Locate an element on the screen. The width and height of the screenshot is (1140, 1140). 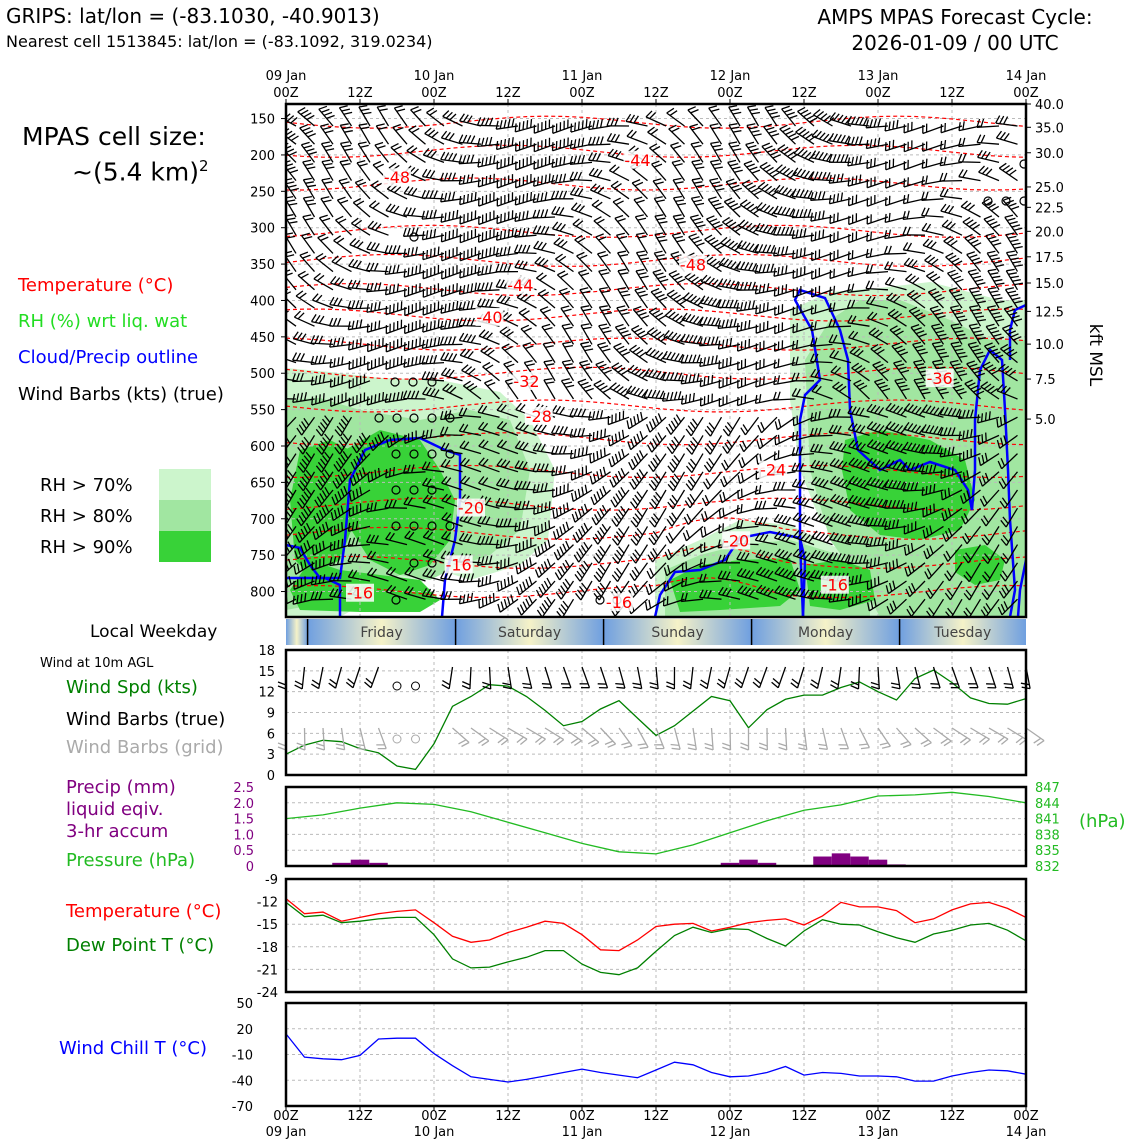
temp-panel-frame is located at coordinates (656, 935).